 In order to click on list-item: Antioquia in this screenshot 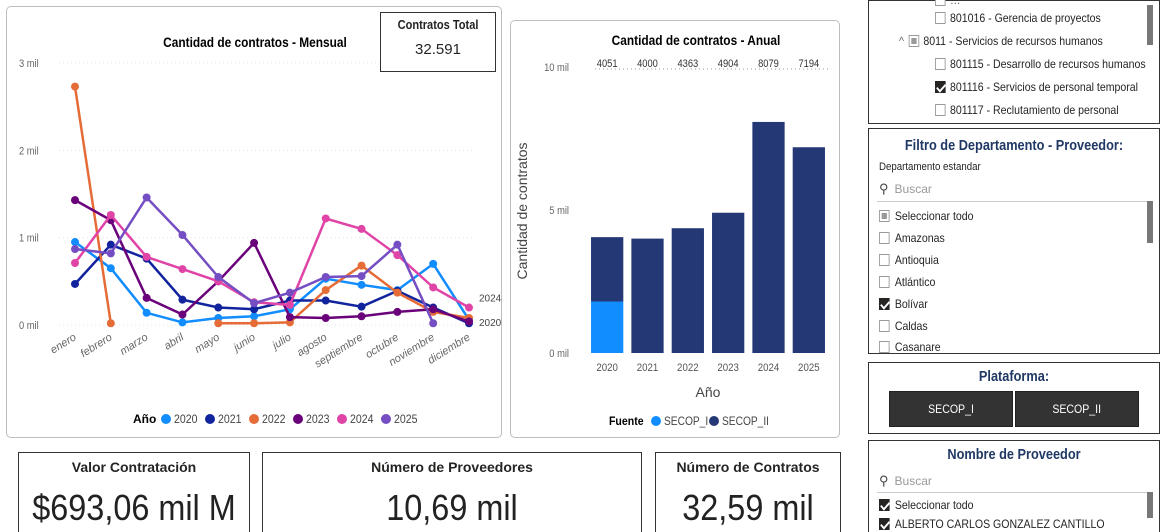, I will do `click(909, 260)`.